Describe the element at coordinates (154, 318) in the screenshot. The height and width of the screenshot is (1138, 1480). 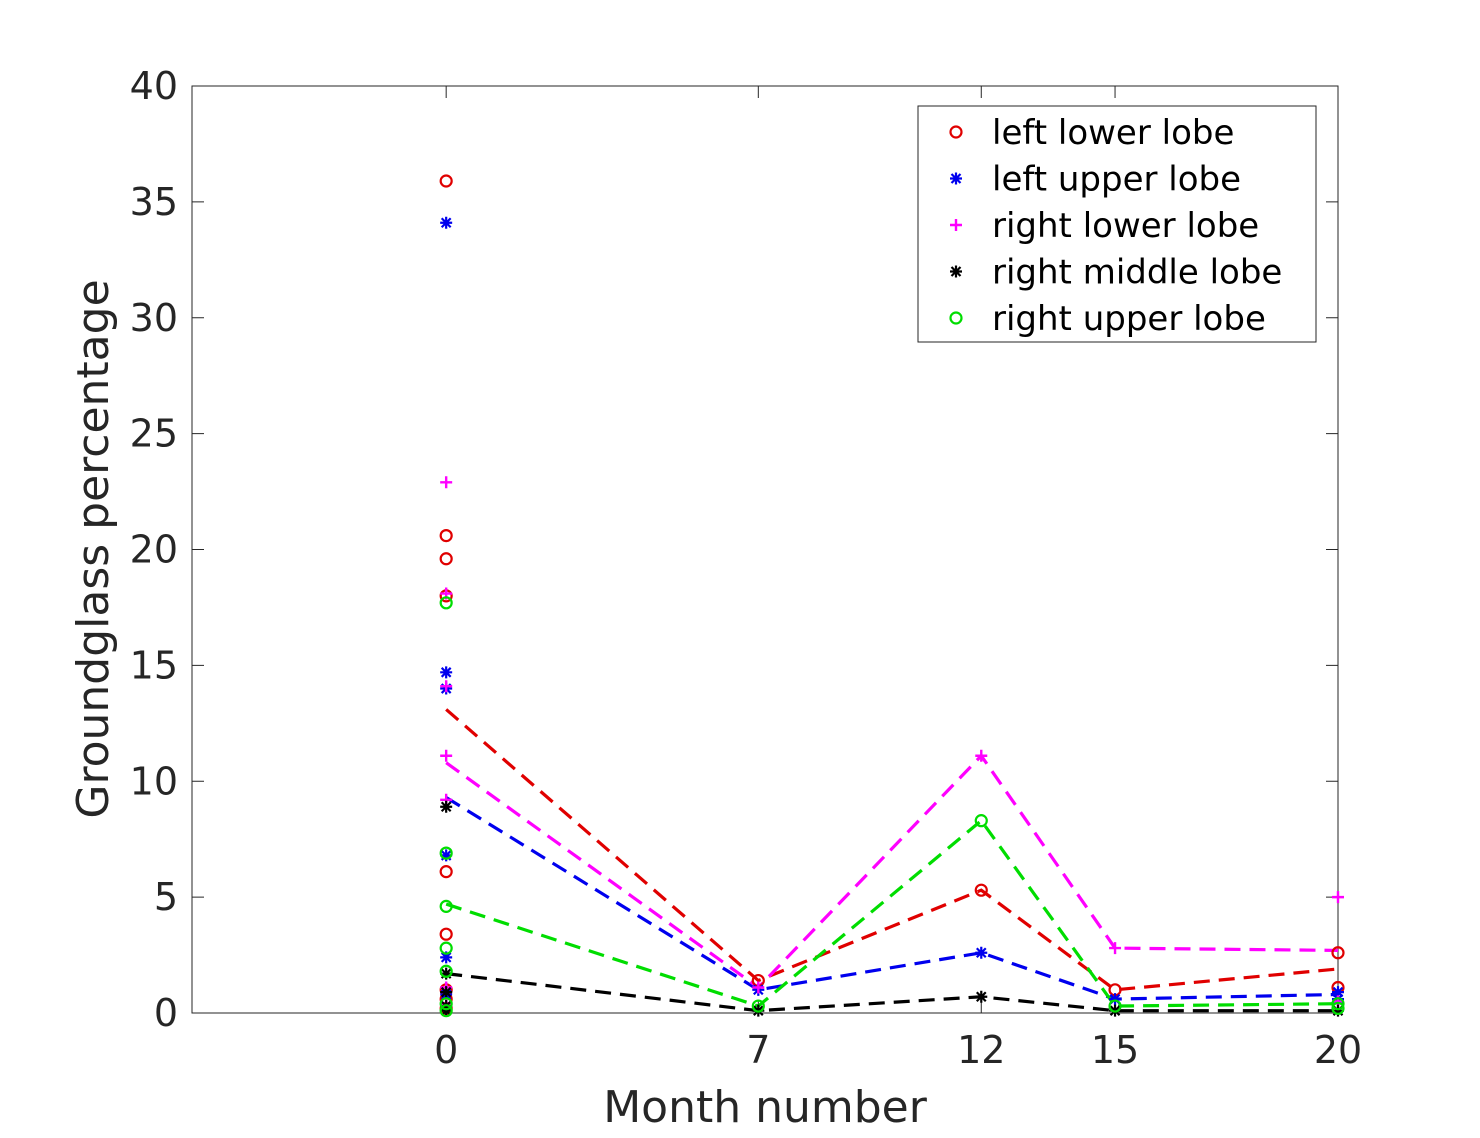
I see `y-tick-label: 30` at that location.